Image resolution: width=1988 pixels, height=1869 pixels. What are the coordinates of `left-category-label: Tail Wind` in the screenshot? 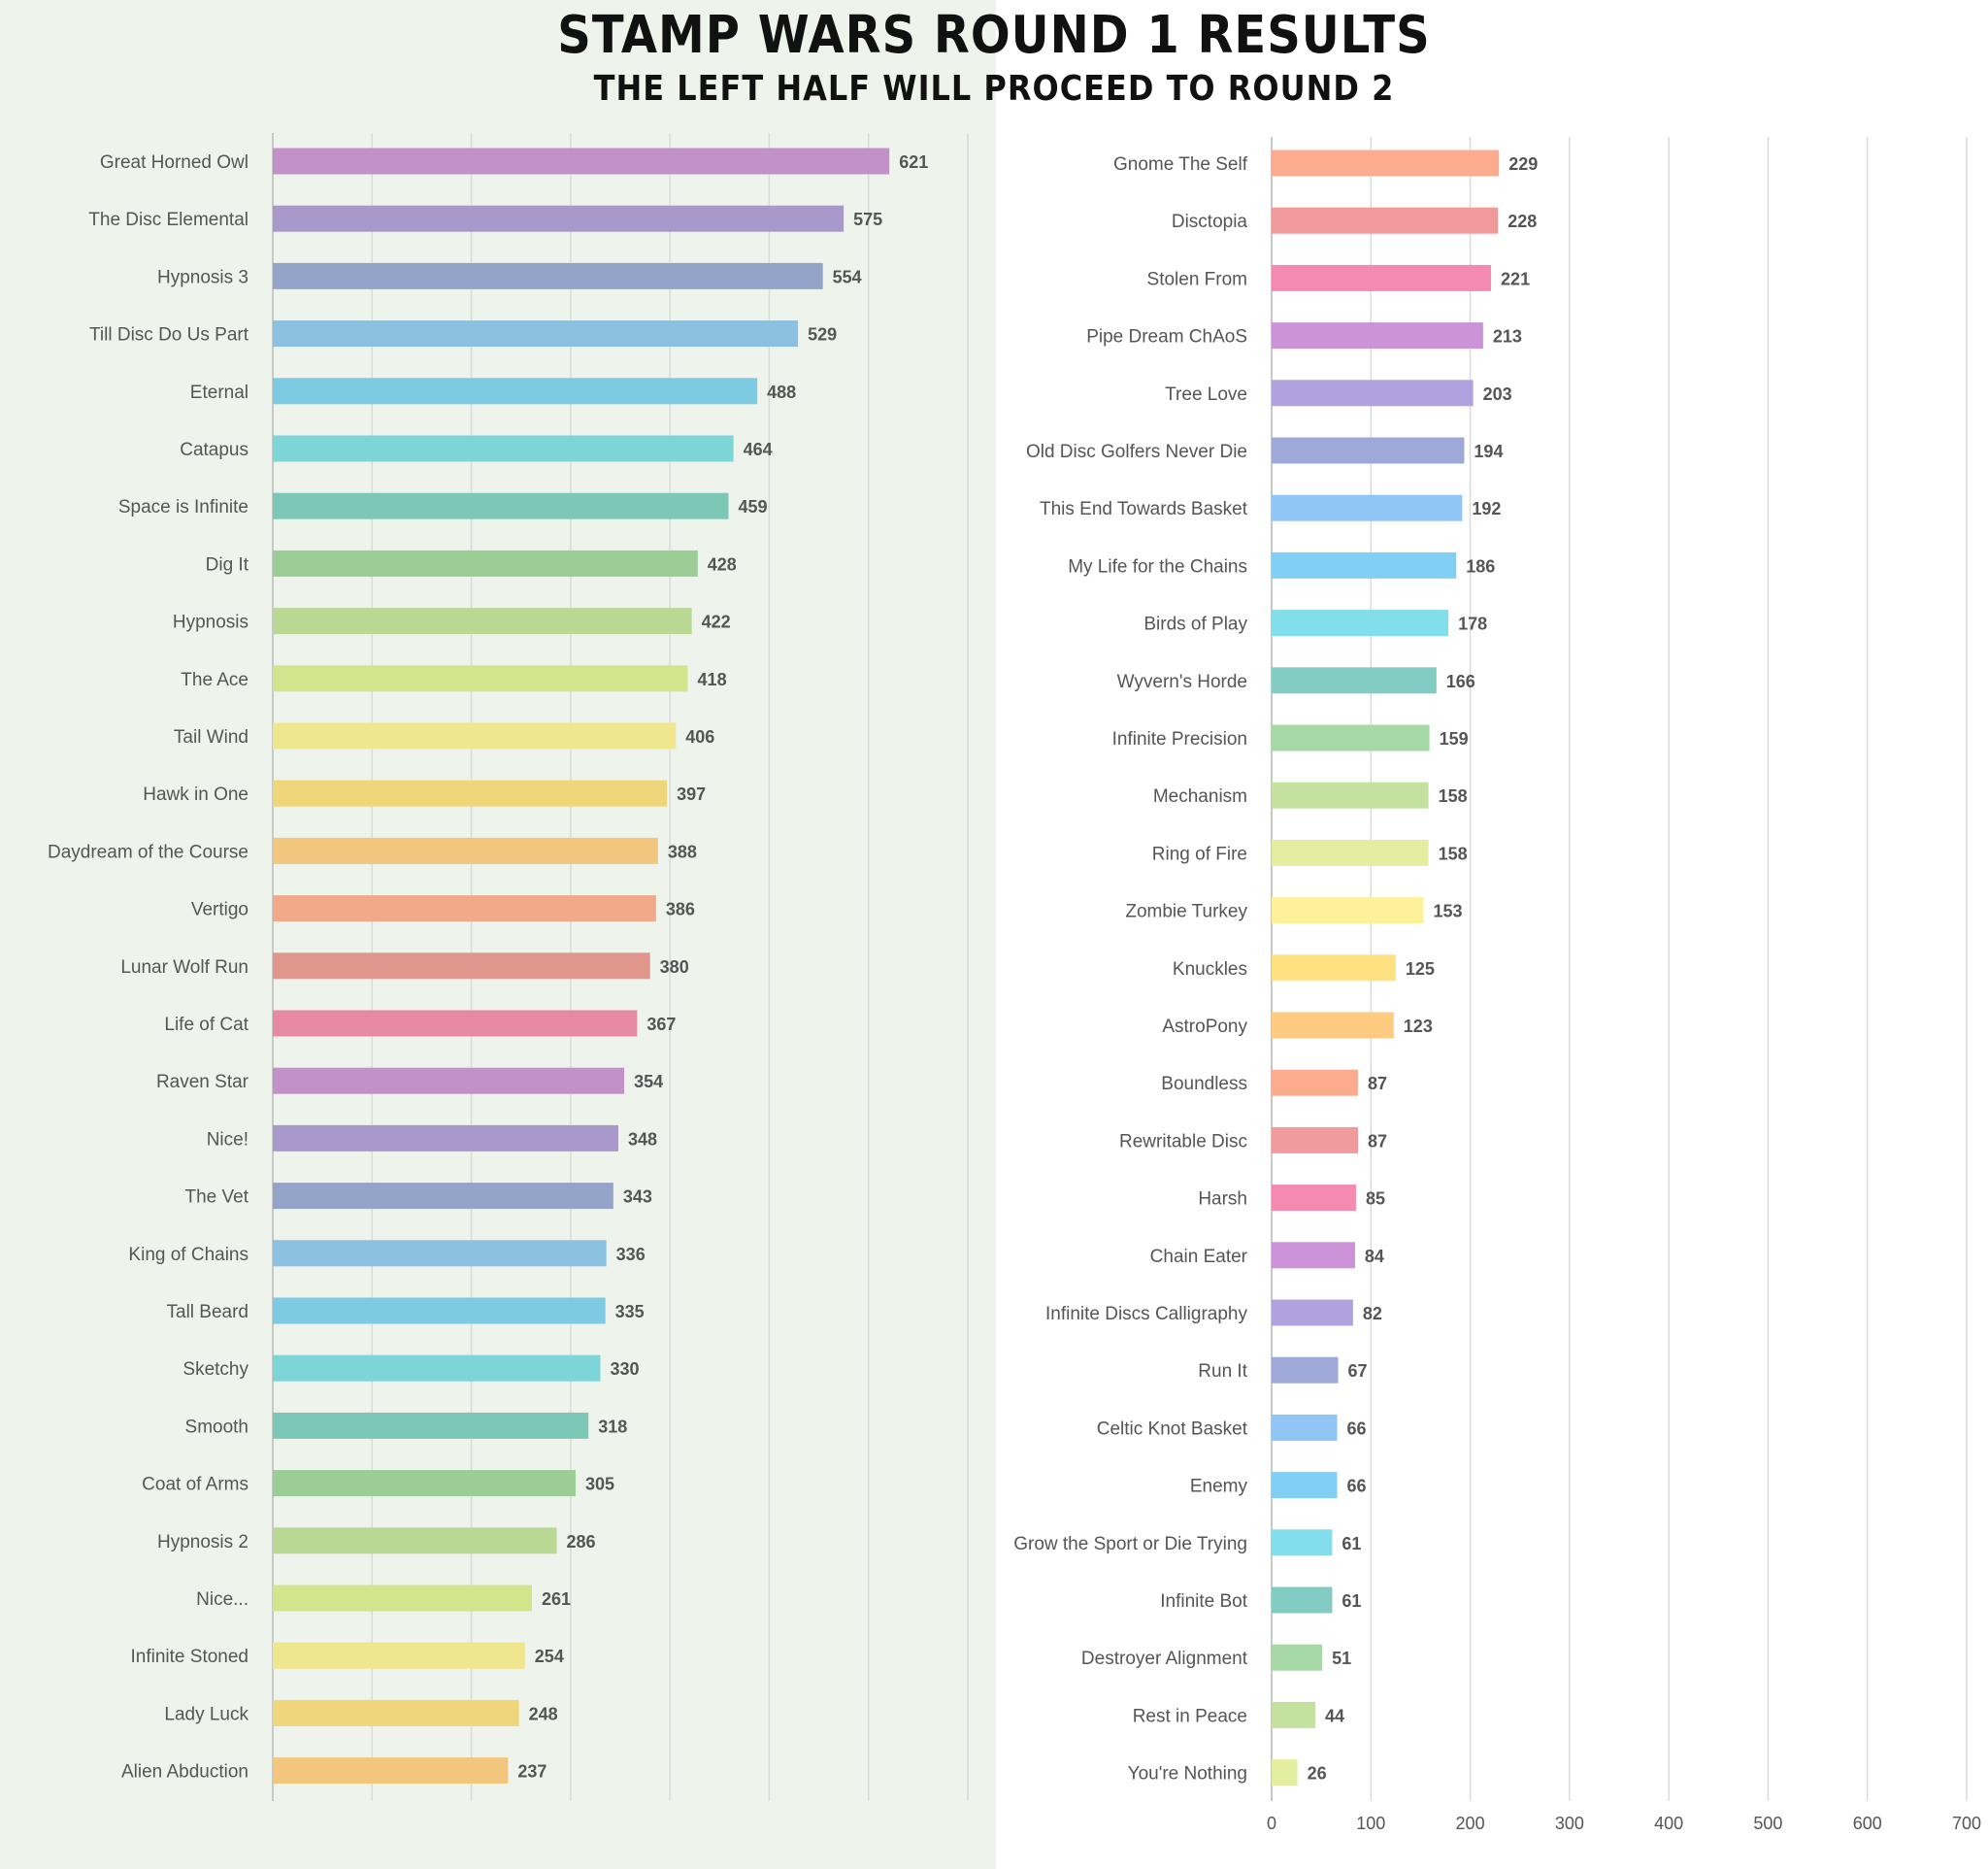 It's located at (211, 738).